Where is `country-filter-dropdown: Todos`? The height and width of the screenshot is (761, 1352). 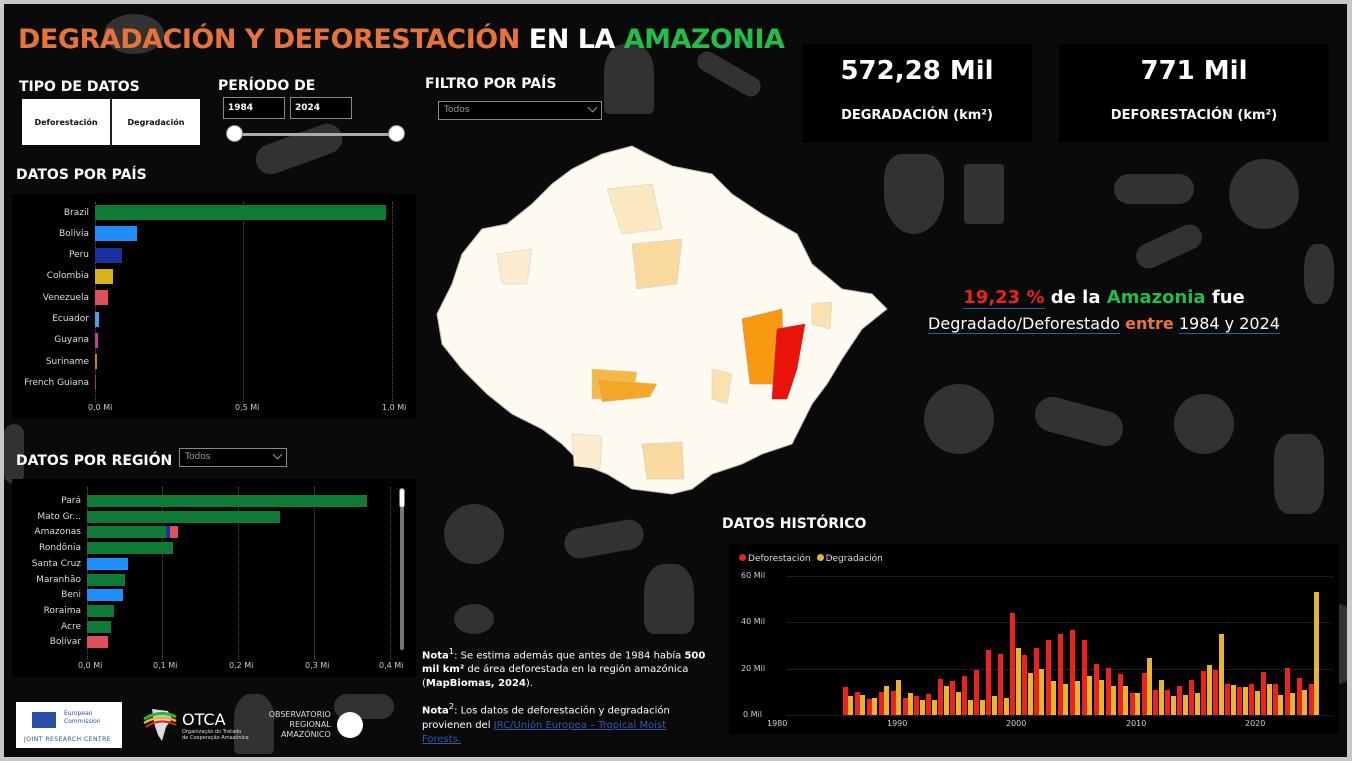
country-filter-dropdown: Todos is located at coordinates (520, 110).